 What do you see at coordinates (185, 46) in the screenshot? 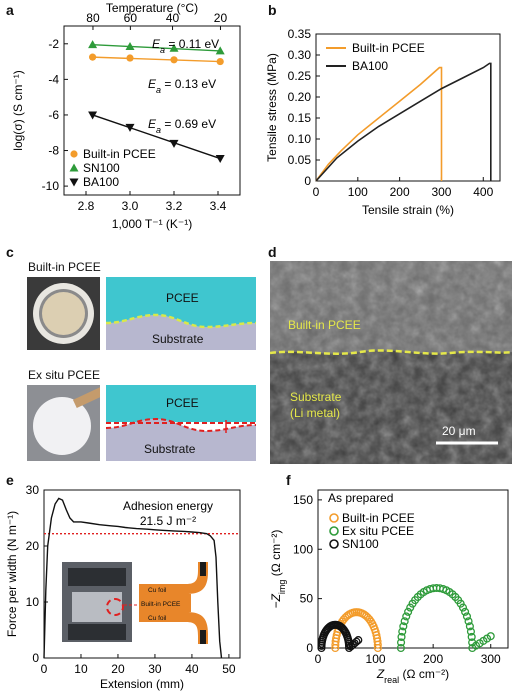
I see `a-activation-energy-0: Ea = 0.11 eV` at bounding box center [185, 46].